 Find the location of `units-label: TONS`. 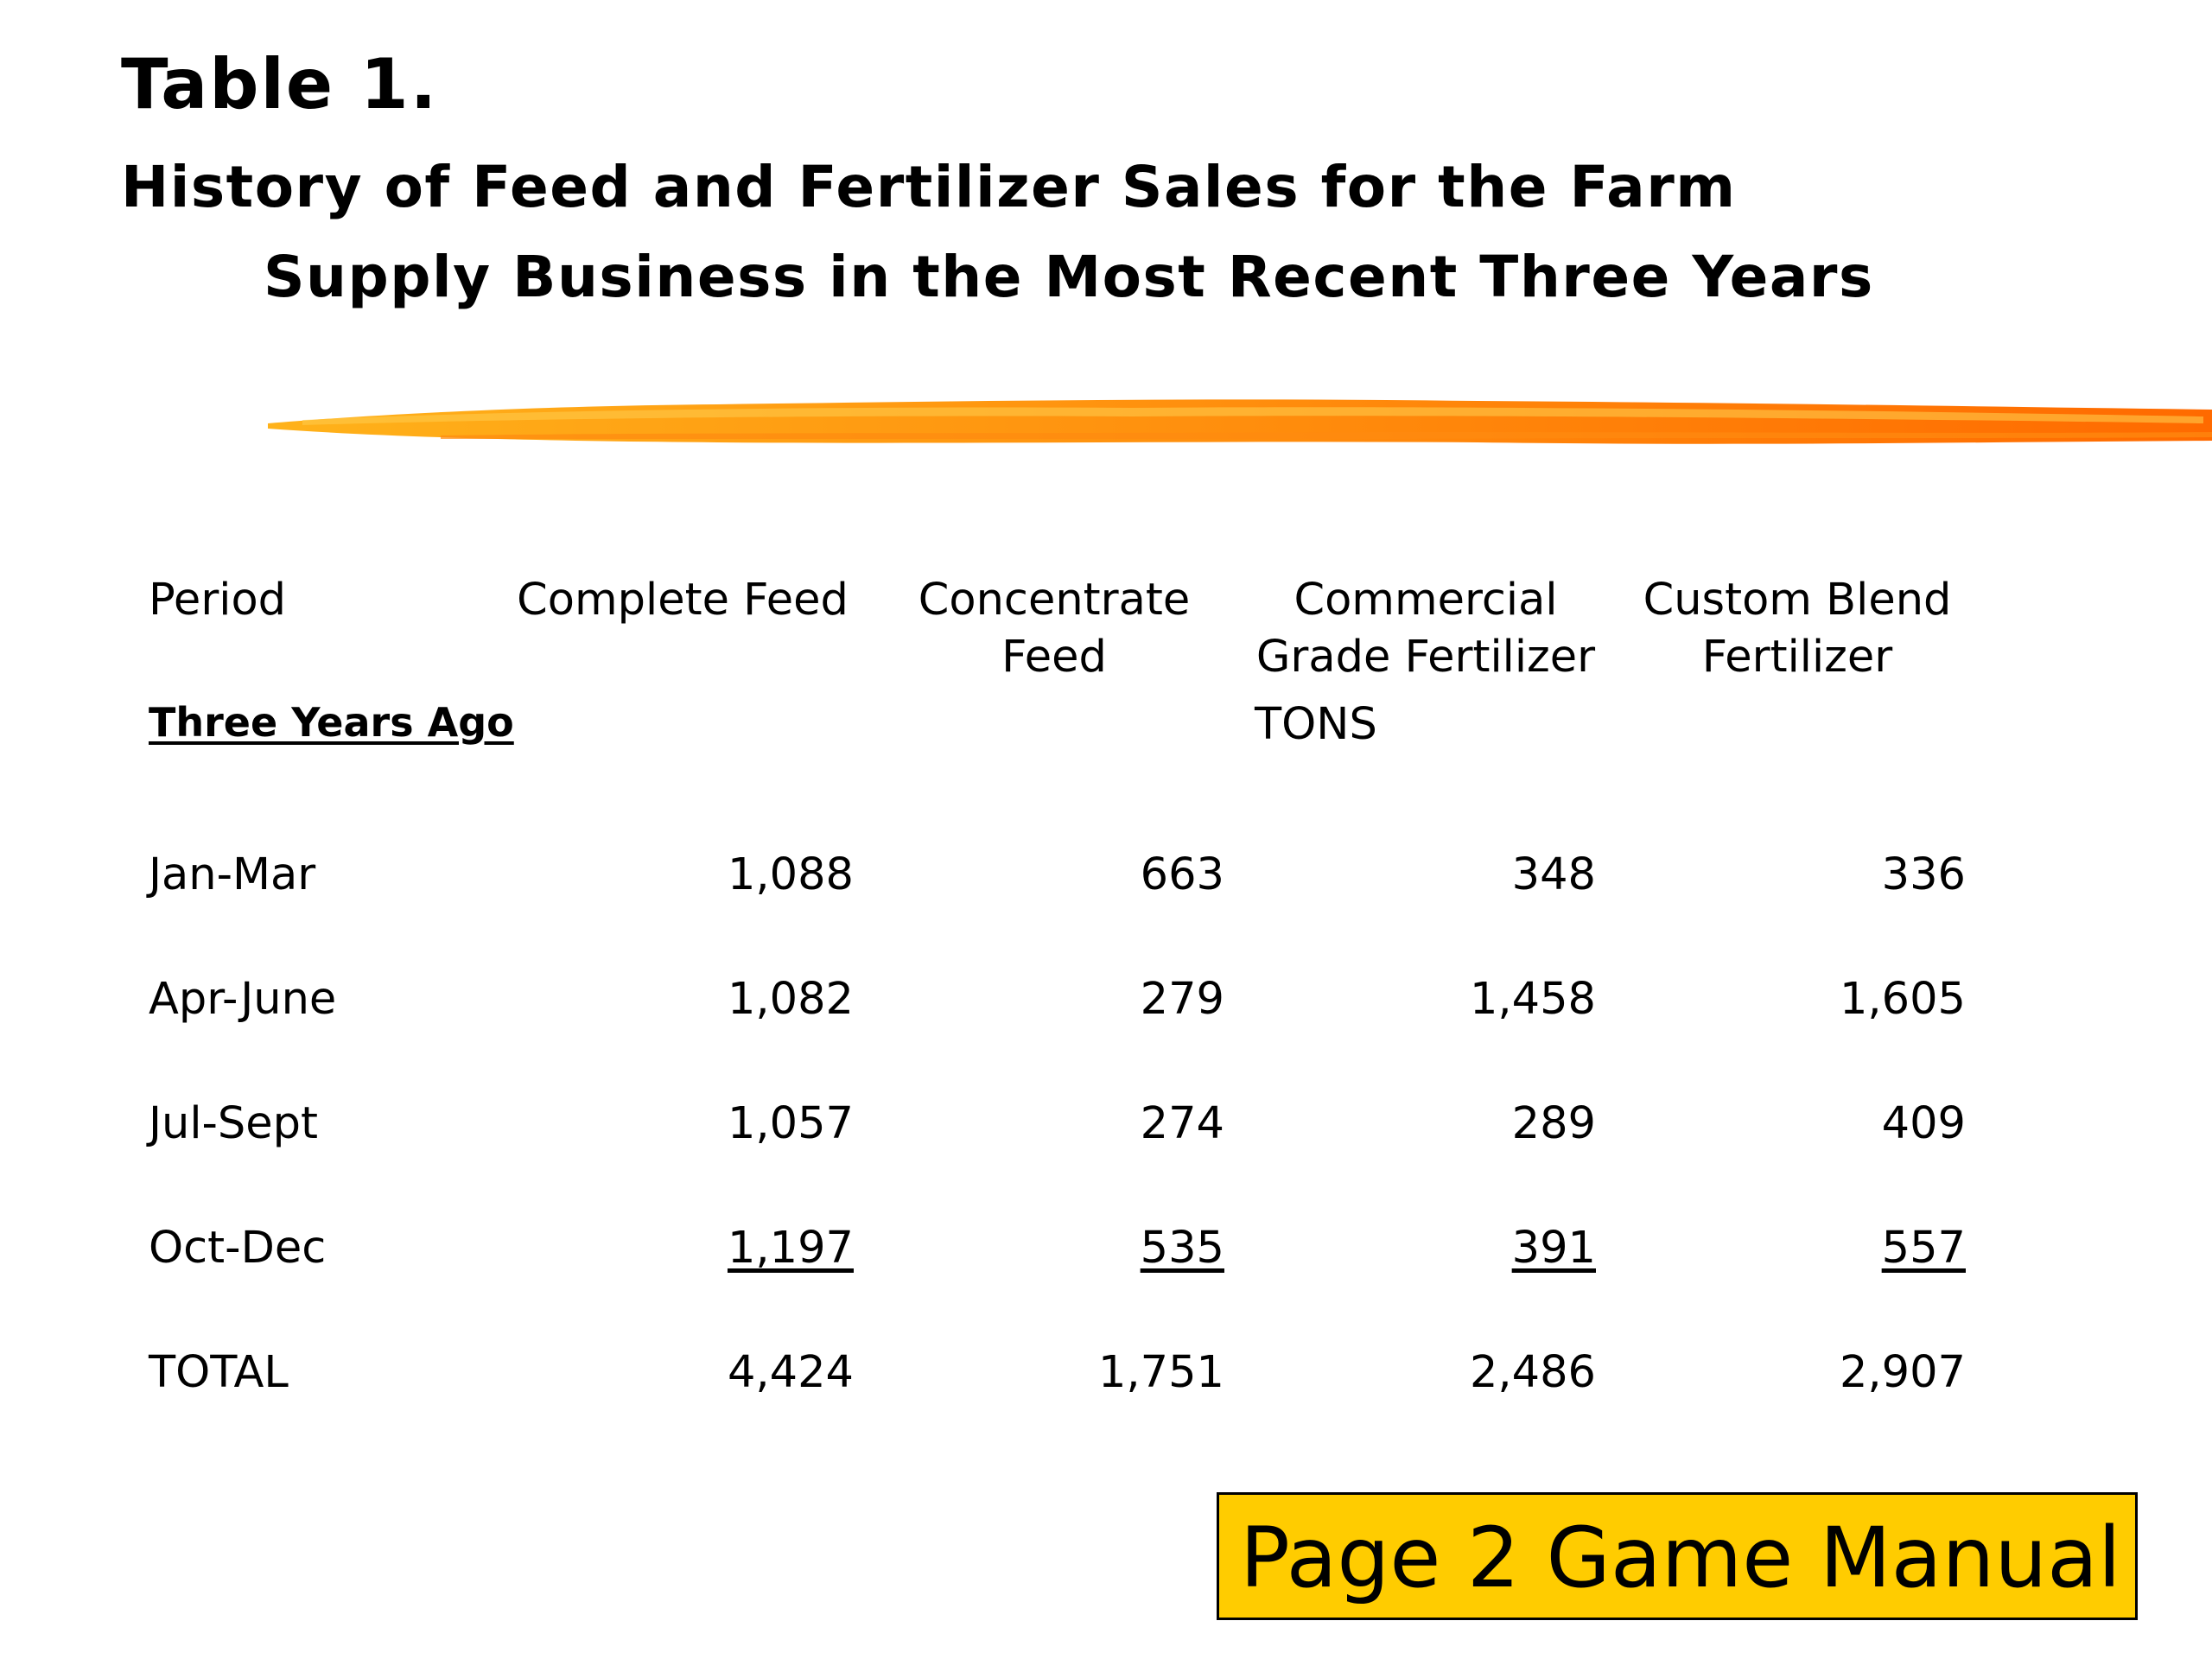

units-label: TONS is located at coordinates (1316, 724).